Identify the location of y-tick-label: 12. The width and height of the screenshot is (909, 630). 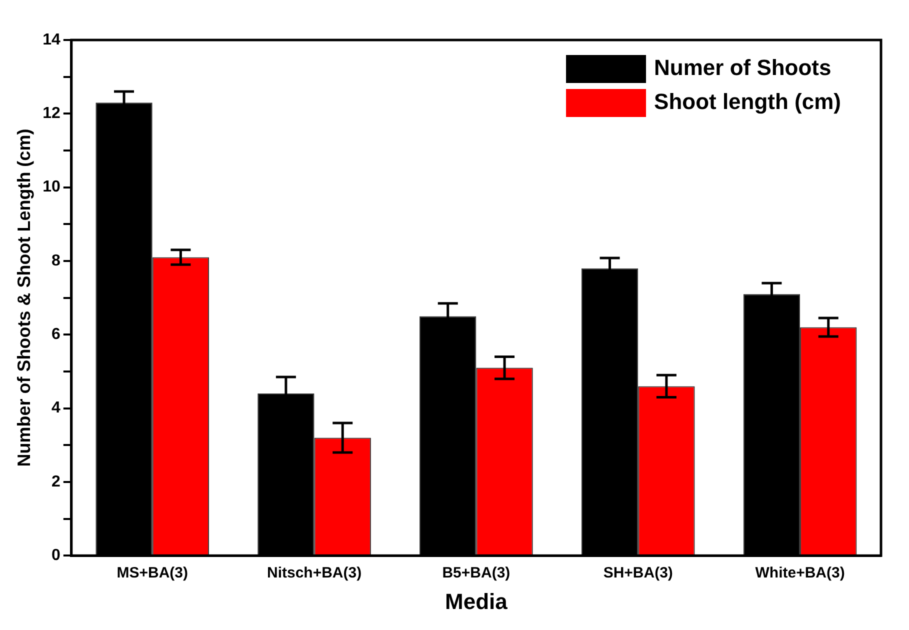
(51, 113).